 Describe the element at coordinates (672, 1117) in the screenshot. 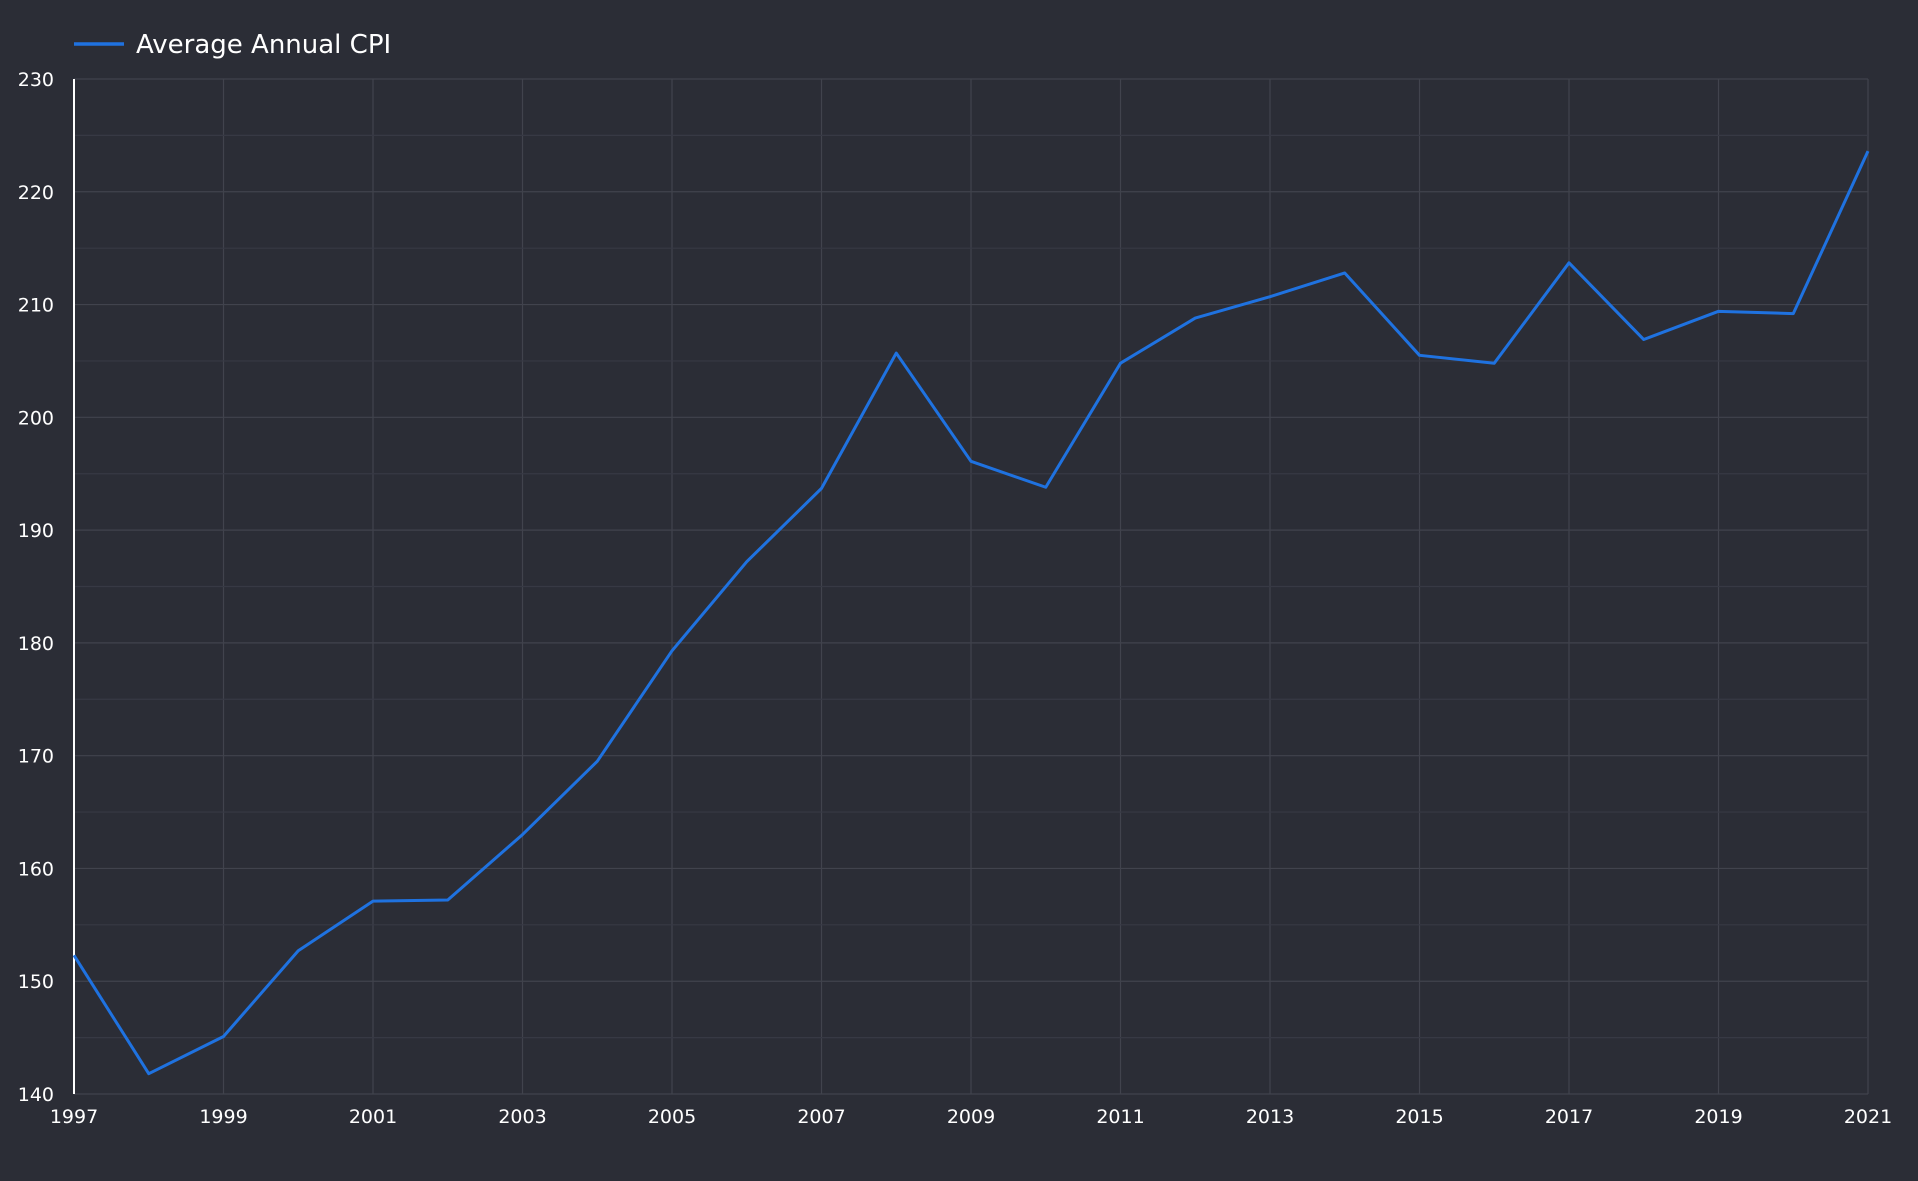

I see `x-tick-label: 2005` at that location.